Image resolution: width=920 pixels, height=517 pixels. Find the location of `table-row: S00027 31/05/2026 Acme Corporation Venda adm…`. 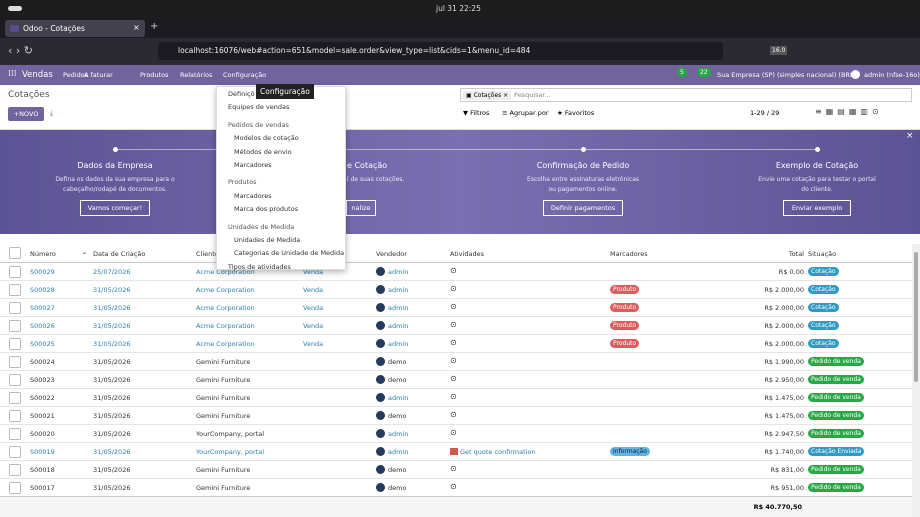

table-row: S00027 31/05/2026 Acme Corporation Venda adm… is located at coordinates (456, 308).